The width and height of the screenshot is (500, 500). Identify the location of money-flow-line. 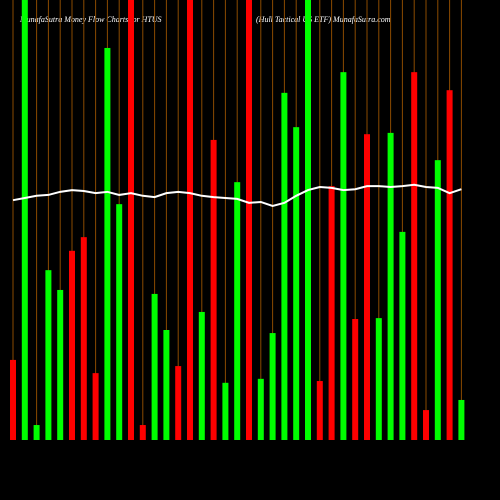
(237, 195).